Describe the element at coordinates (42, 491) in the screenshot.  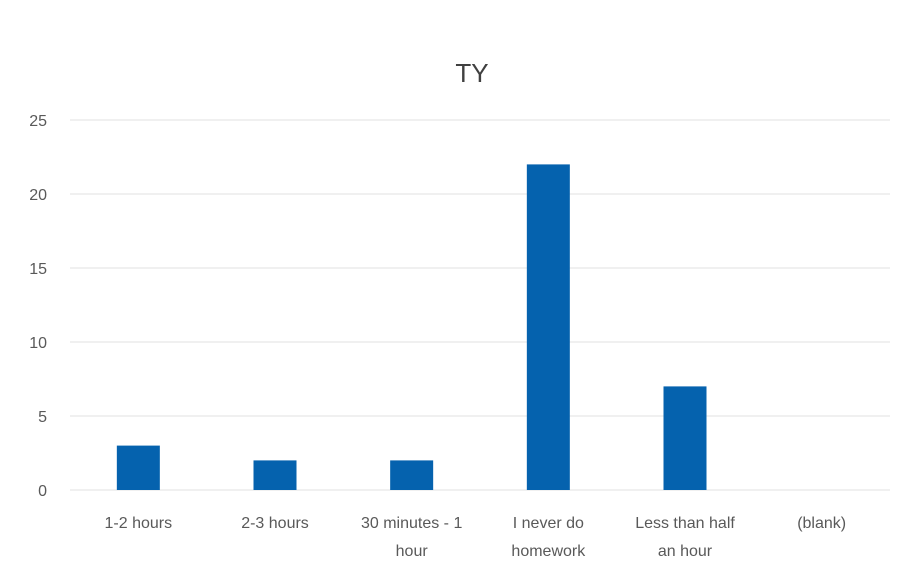
I see `y-tick-label: 0` at that location.